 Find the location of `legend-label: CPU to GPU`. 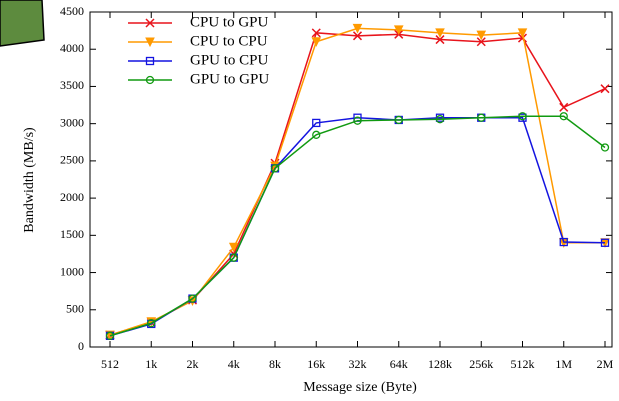

legend-label: CPU to GPU is located at coordinates (229, 22).